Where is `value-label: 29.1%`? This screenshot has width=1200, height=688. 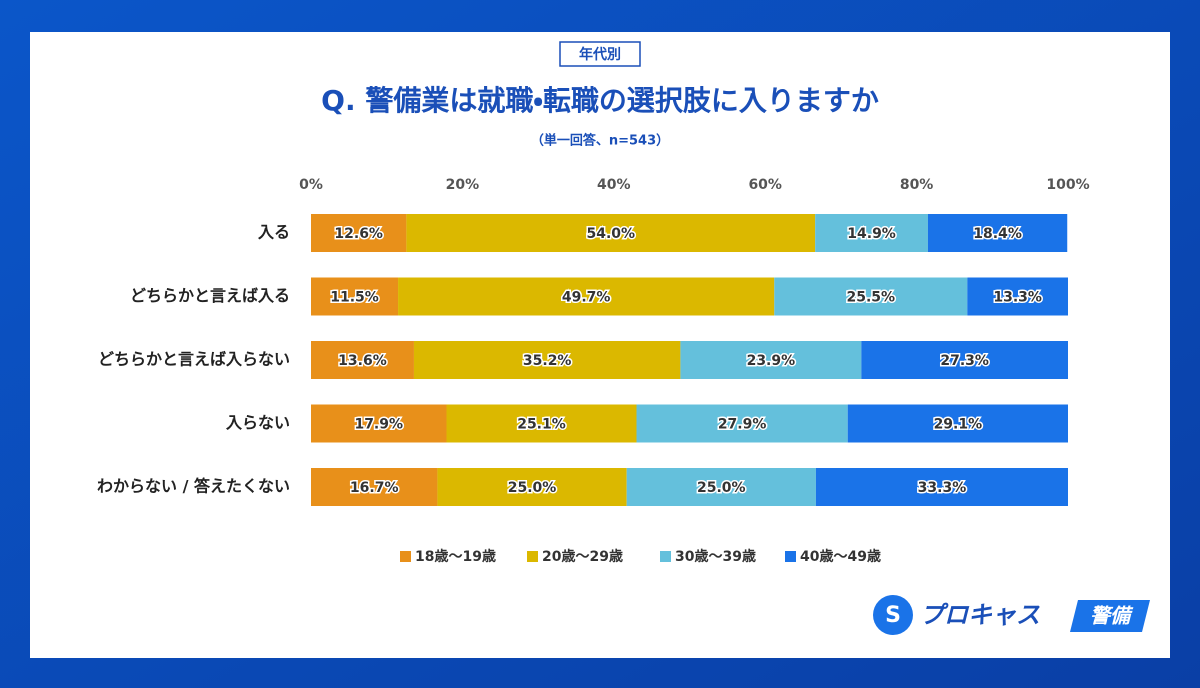
value-label: 29.1% is located at coordinates (958, 425).